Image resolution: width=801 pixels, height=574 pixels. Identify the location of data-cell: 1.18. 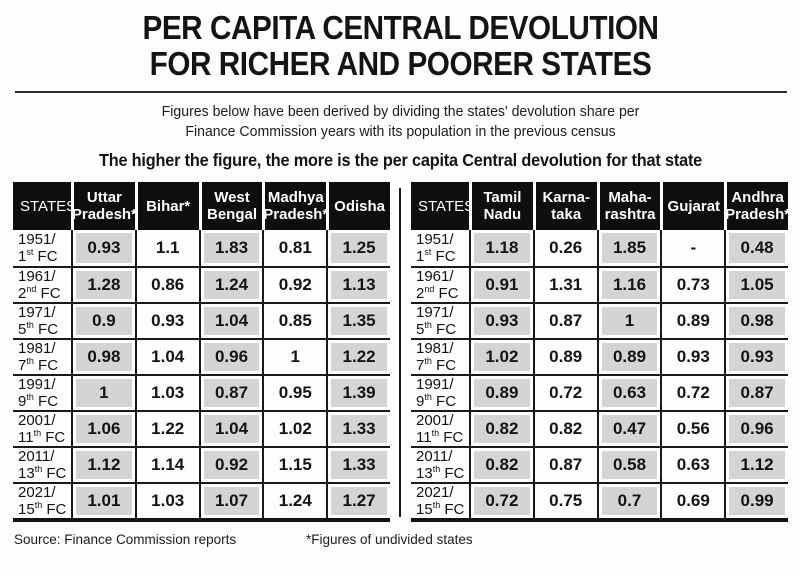
(501, 248).